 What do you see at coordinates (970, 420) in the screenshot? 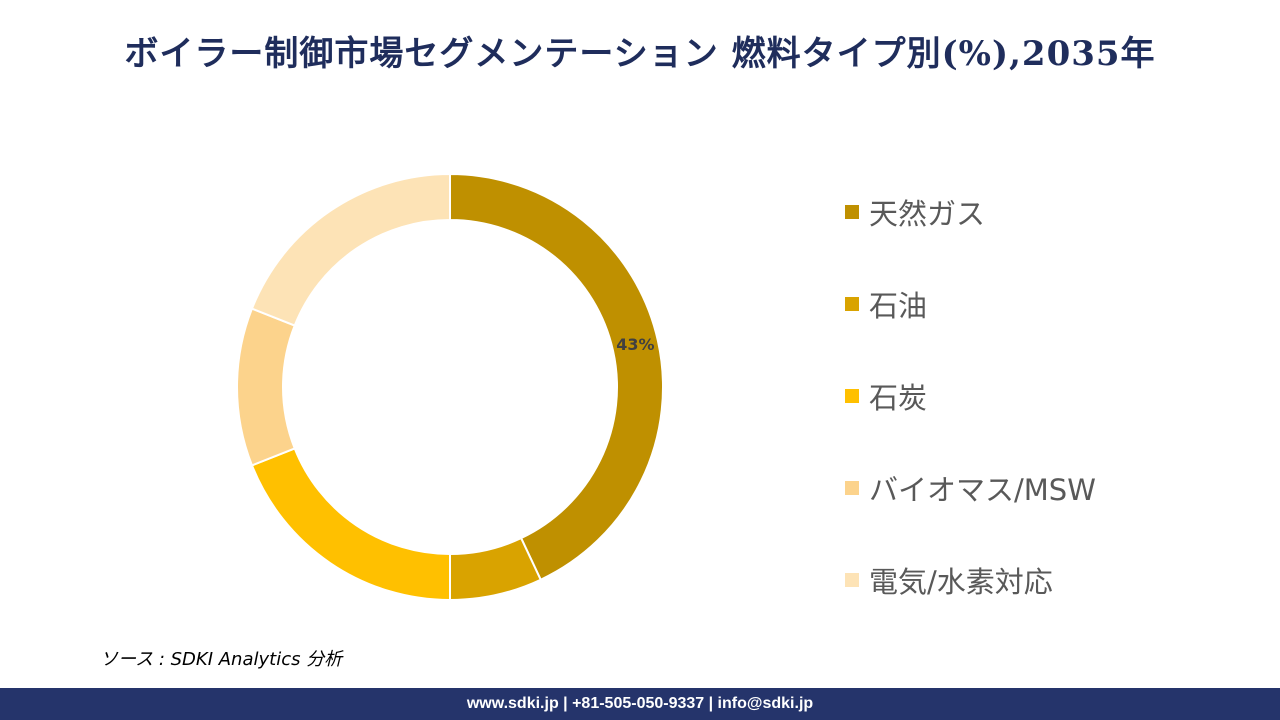
I see `legend: 天然ガス 石油 石炭 バイオマス/MSW 電気/水素対応` at bounding box center [970, 420].